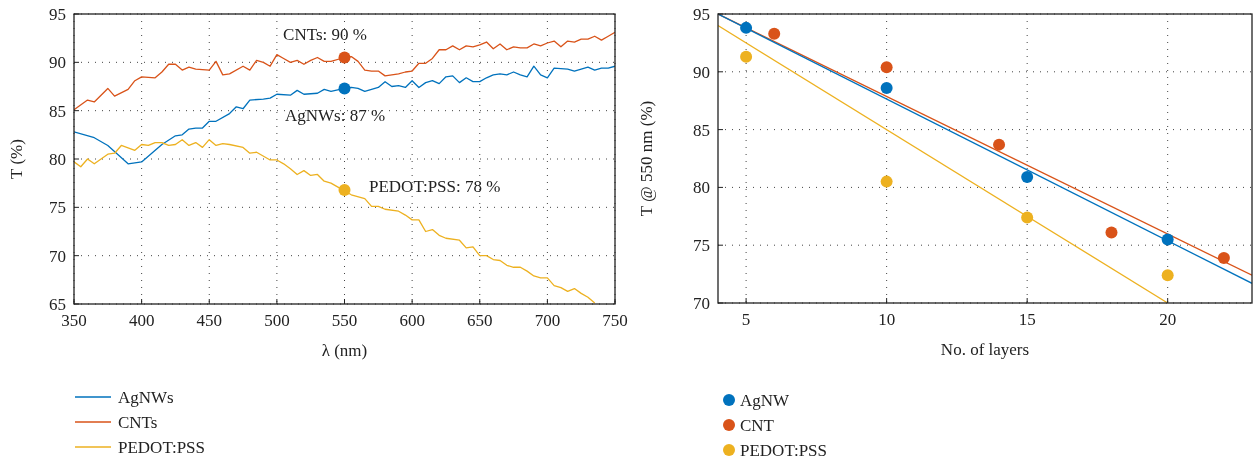  Describe the element at coordinates (209, 320) in the screenshot. I see `x-tick-label: 450` at that location.